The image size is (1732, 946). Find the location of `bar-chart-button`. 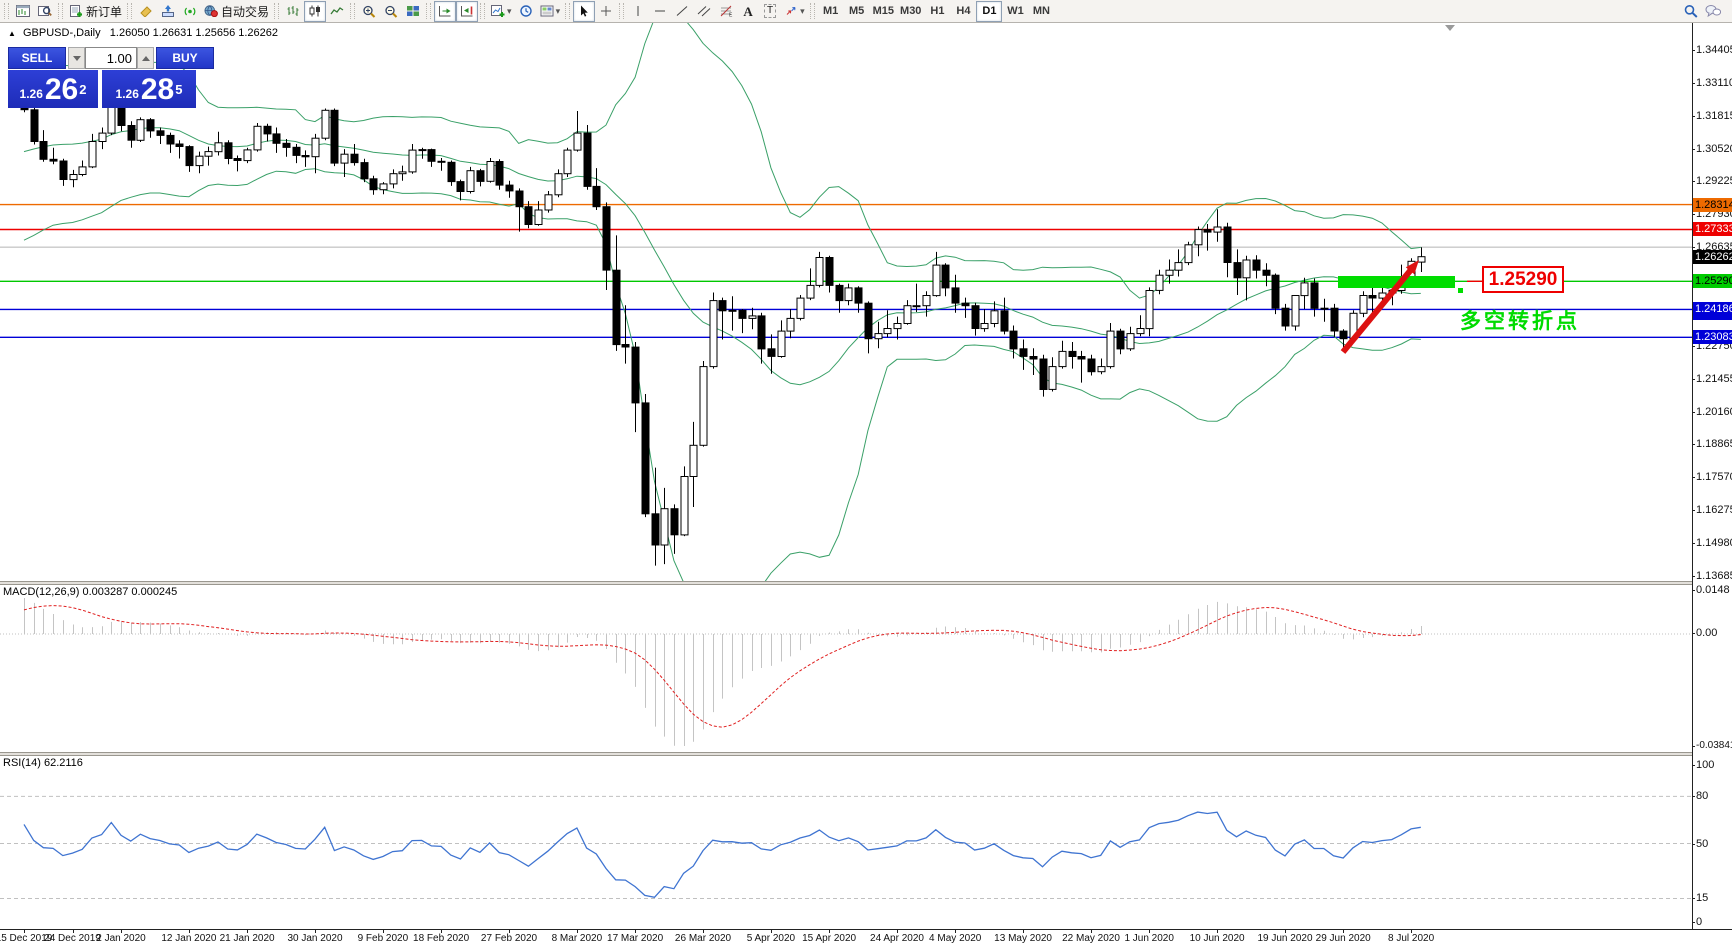

bar-chart-button is located at coordinates (293, 11).